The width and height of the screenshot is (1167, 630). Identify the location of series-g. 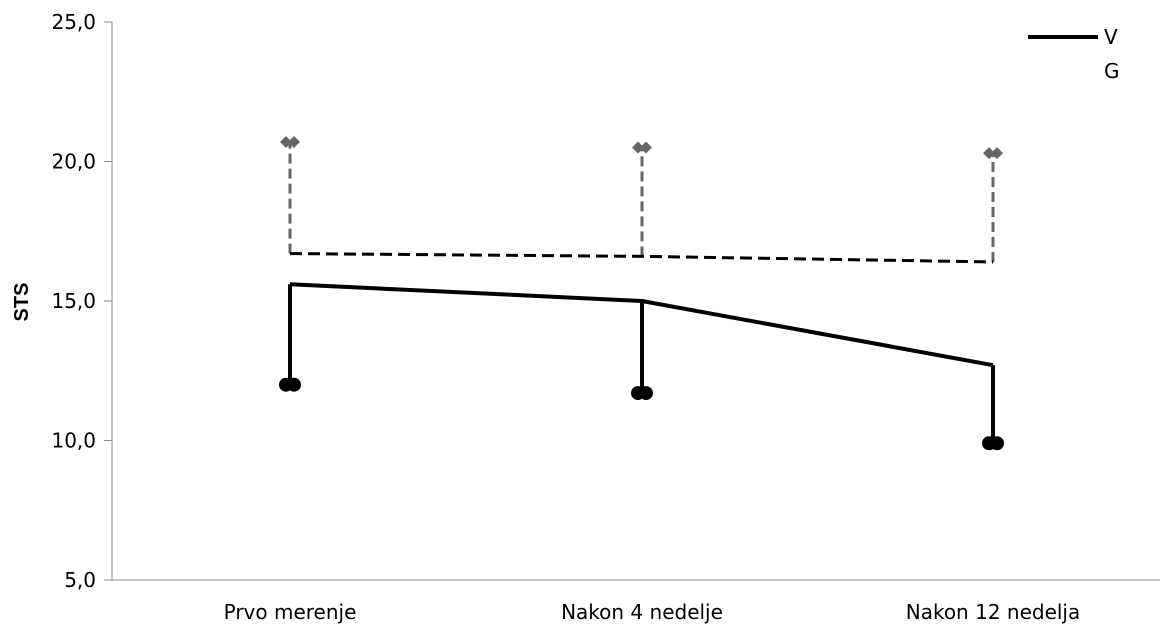
(641, 199).